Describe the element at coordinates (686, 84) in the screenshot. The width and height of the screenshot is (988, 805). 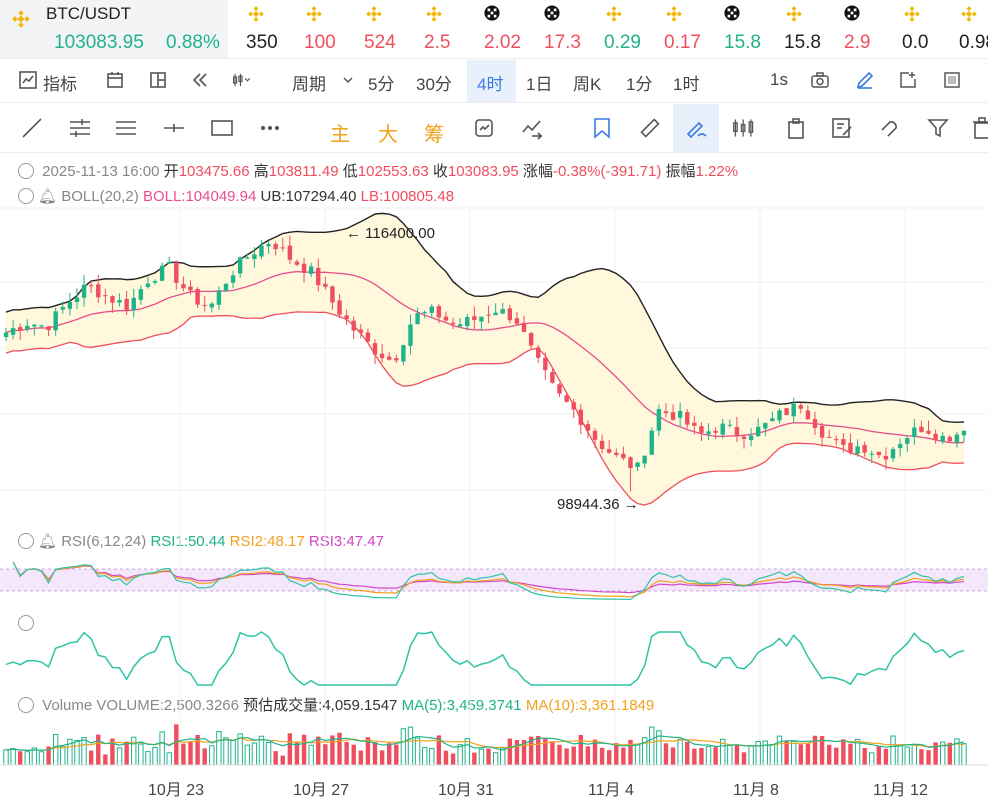
I see `timeframe-1h: 1时` at that location.